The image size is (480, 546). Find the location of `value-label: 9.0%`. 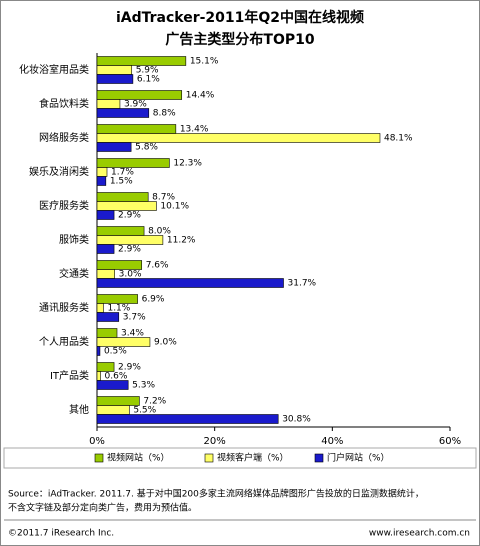

value-label: 9.0% is located at coordinates (165, 343).